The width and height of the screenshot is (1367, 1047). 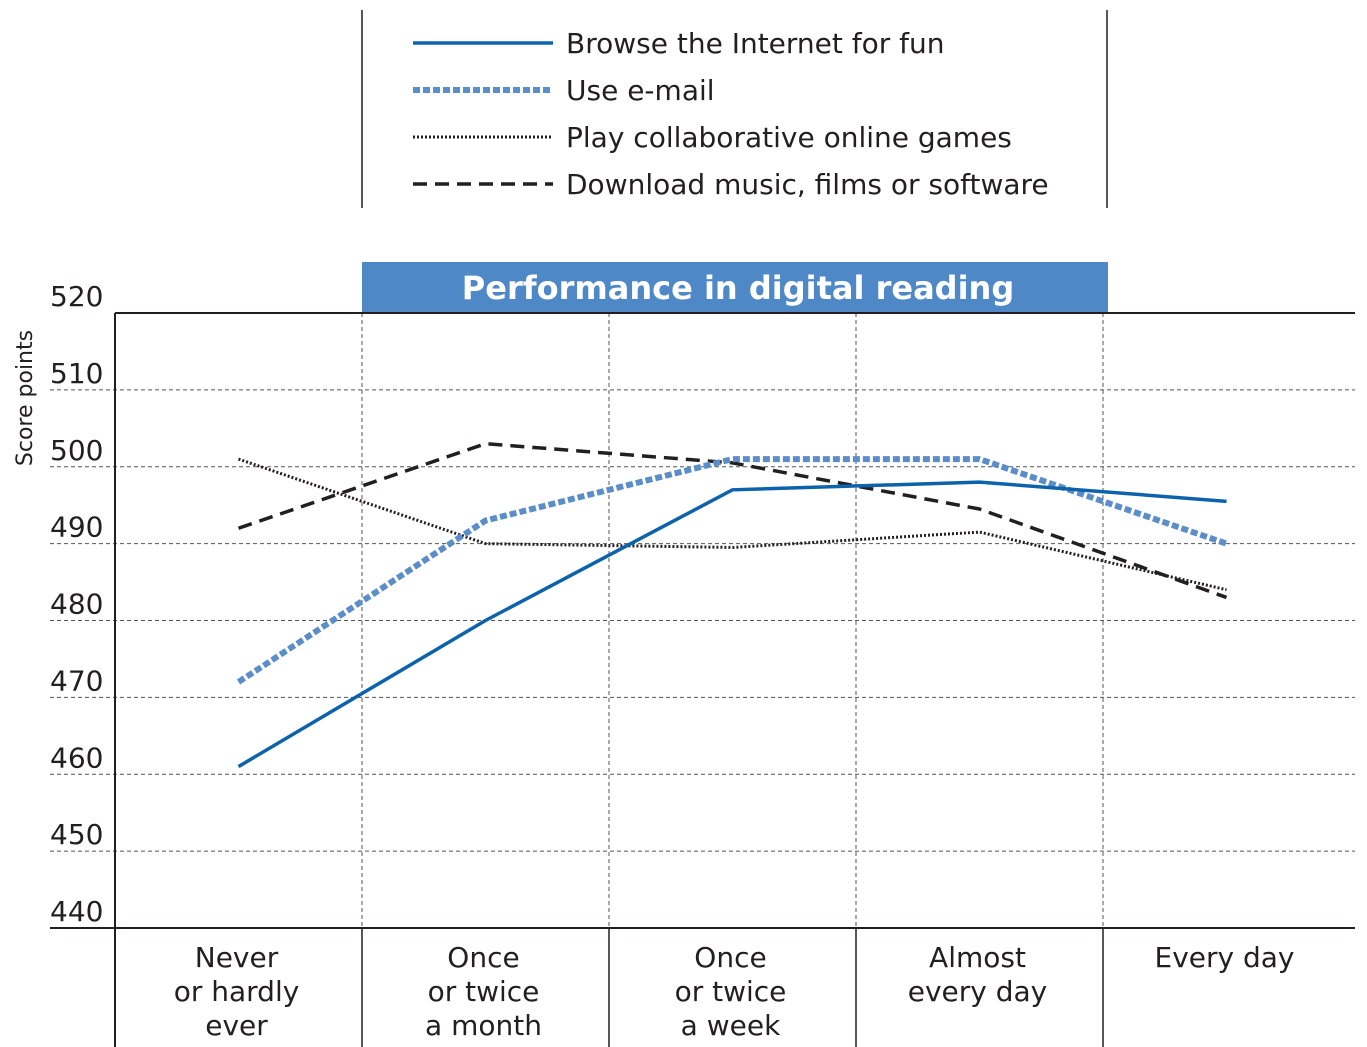 I want to click on y-tick-label: 480, so click(x=76, y=604).